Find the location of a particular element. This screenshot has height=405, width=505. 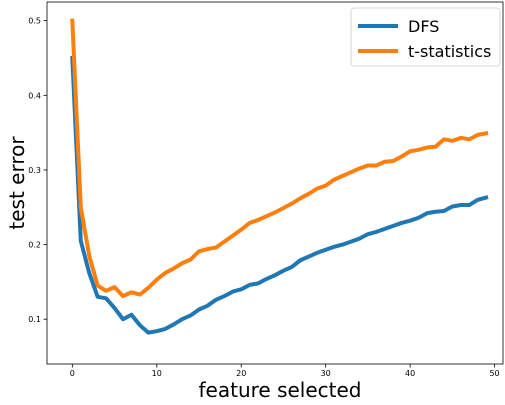

x-tick-label: 10 is located at coordinates (157, 373).